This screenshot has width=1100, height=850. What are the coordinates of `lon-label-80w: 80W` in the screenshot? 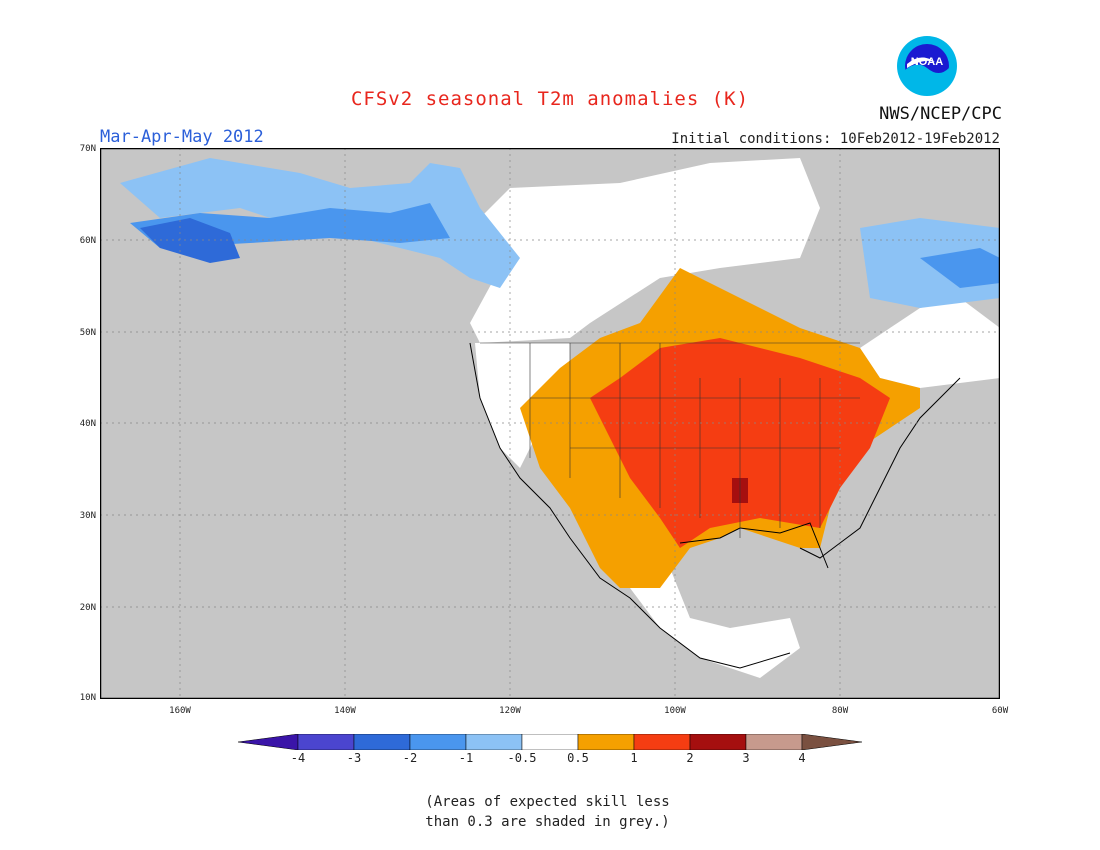 It's located at (840, 711).